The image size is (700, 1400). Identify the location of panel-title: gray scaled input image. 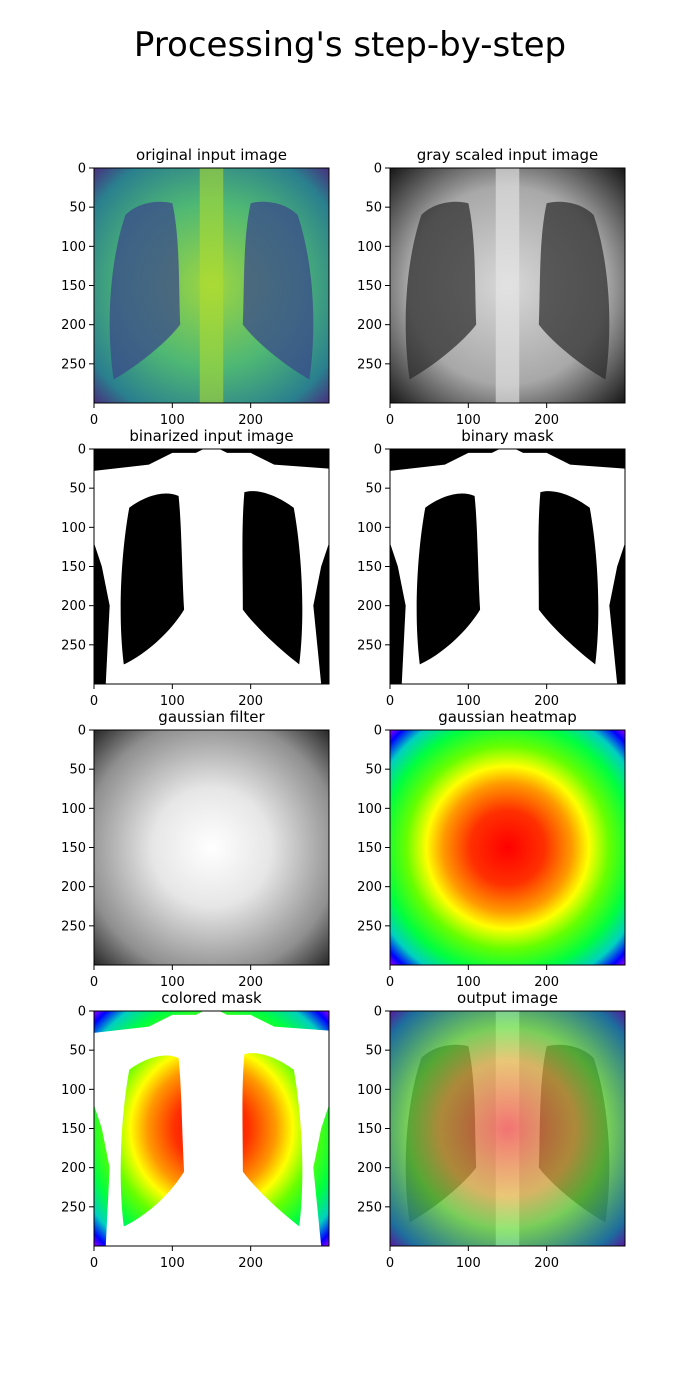
(508, 155).